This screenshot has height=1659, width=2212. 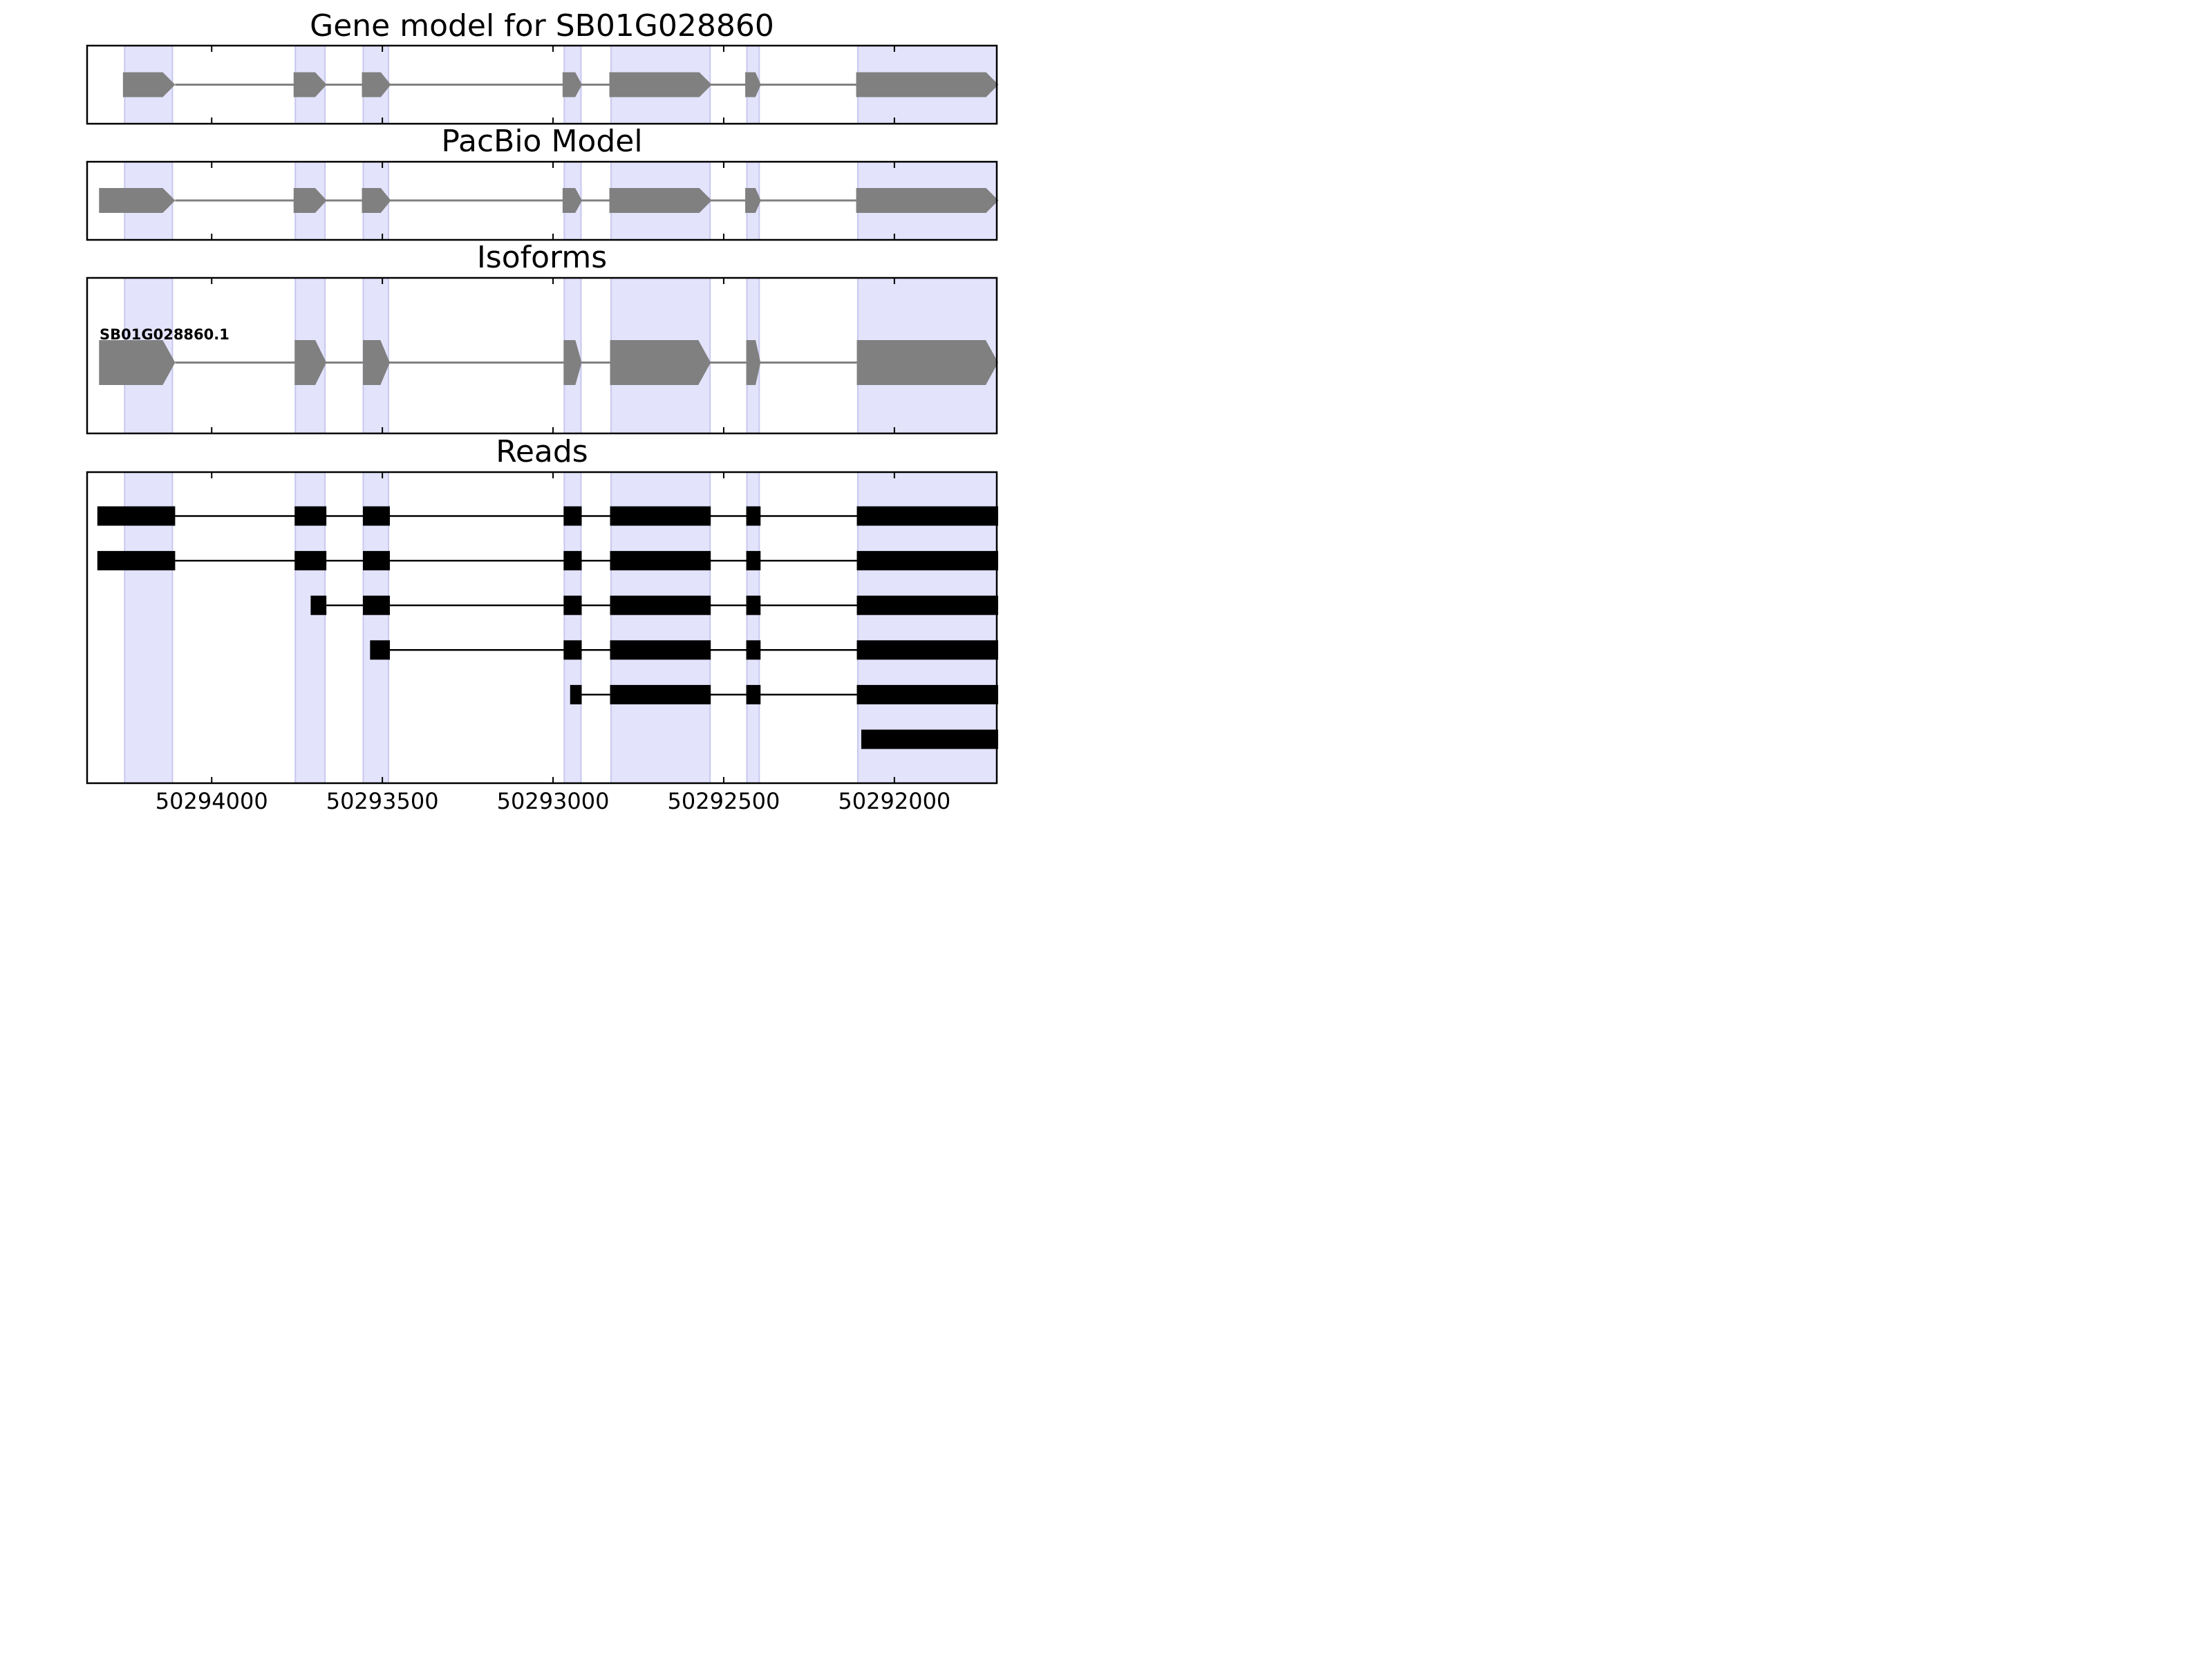 I want to click on panel-gene_model: Gene model for SB01G028860, so click(x=542, y=66).